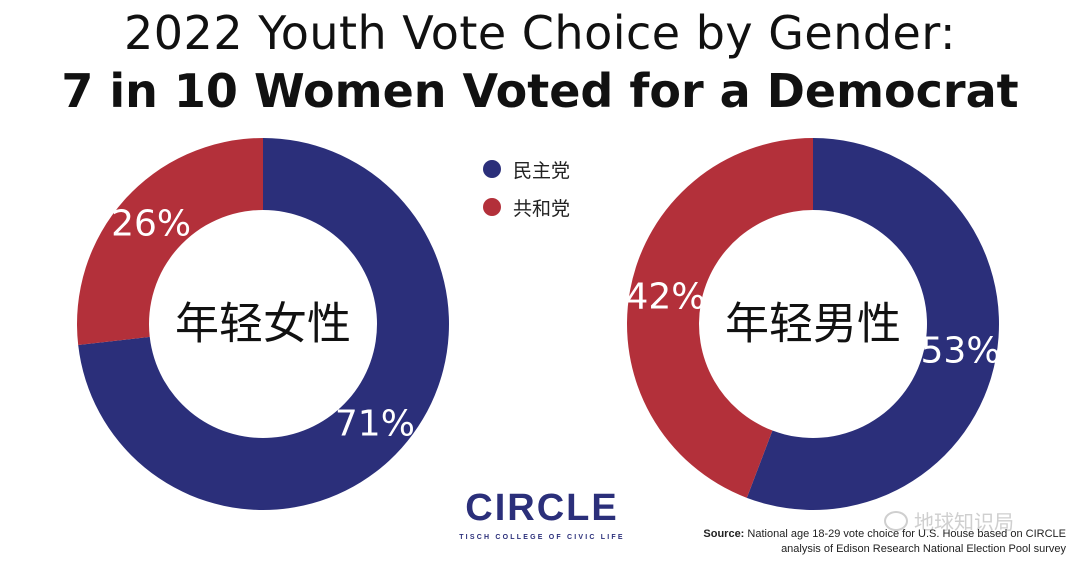 The width and height of the screenshot is (1080, 567). What do you see at coordinates (542, 170) in the screenshot?
I see `legend-label-democrat: 民主党` at bounding box center [542, 170].